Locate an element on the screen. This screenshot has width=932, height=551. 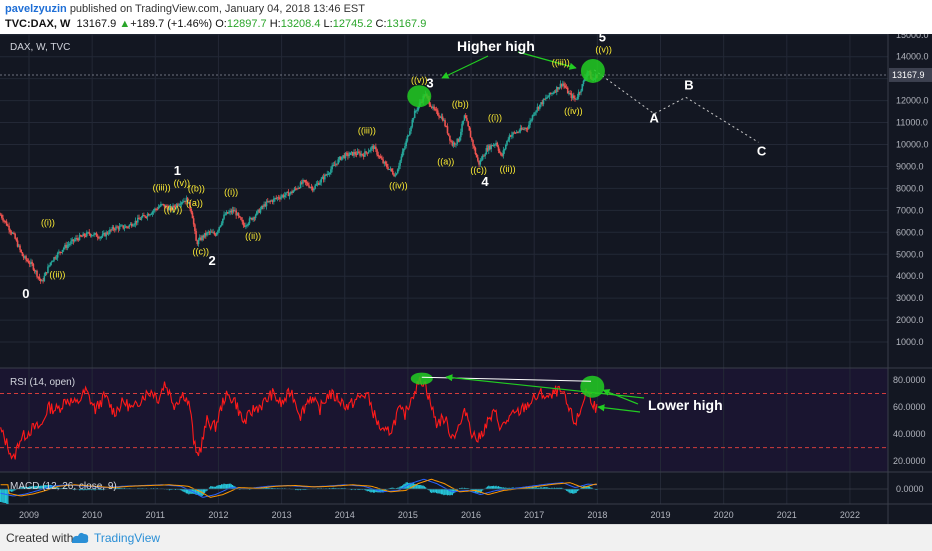
wave-label: 3 is located at coordinates (429, 82).